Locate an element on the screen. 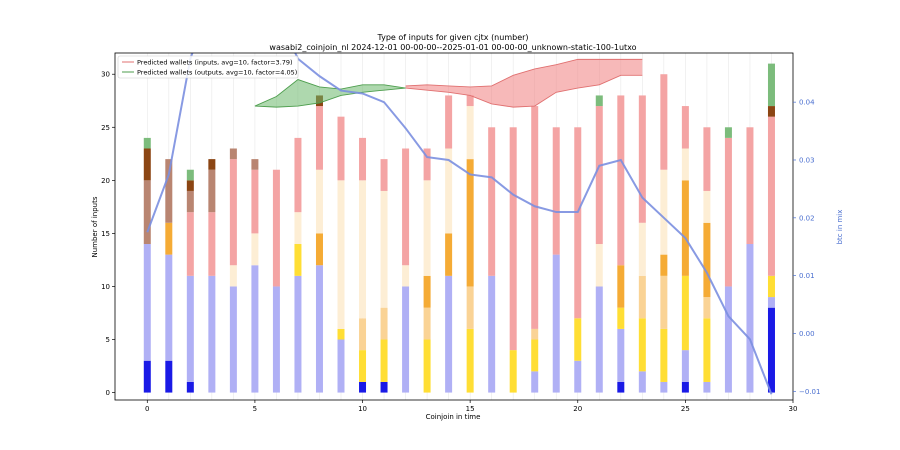 The image size is (900, 450). band-outputs-top is located at coordinates (330, 93).